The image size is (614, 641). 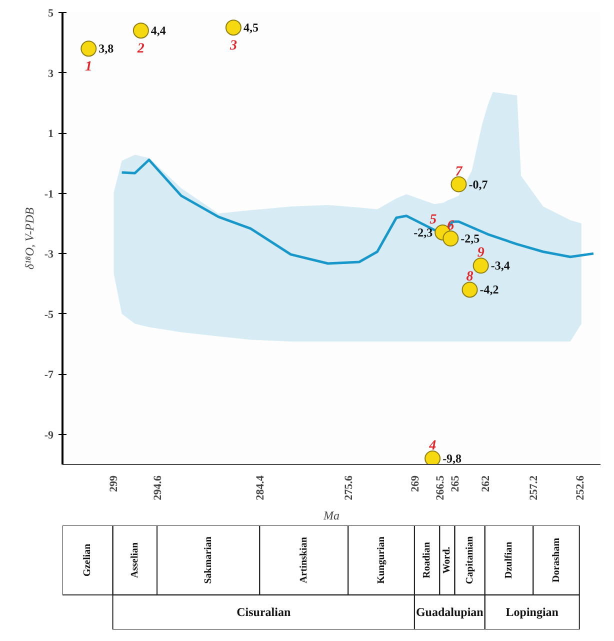 I want to click on annotation: 4, so click(x=432, y=446).